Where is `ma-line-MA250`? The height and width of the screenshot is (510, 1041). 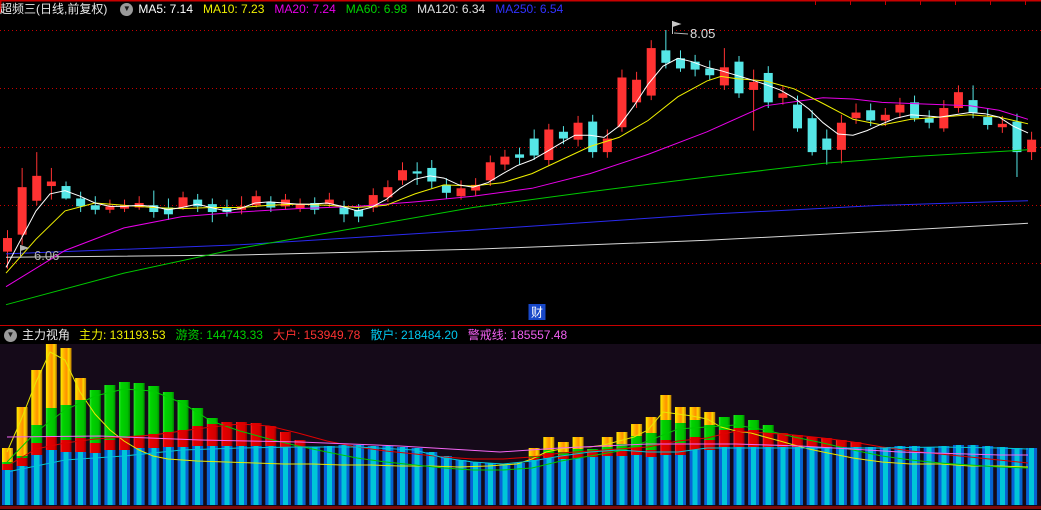 ma-line-MA250 is located at coordinates (517, 227).